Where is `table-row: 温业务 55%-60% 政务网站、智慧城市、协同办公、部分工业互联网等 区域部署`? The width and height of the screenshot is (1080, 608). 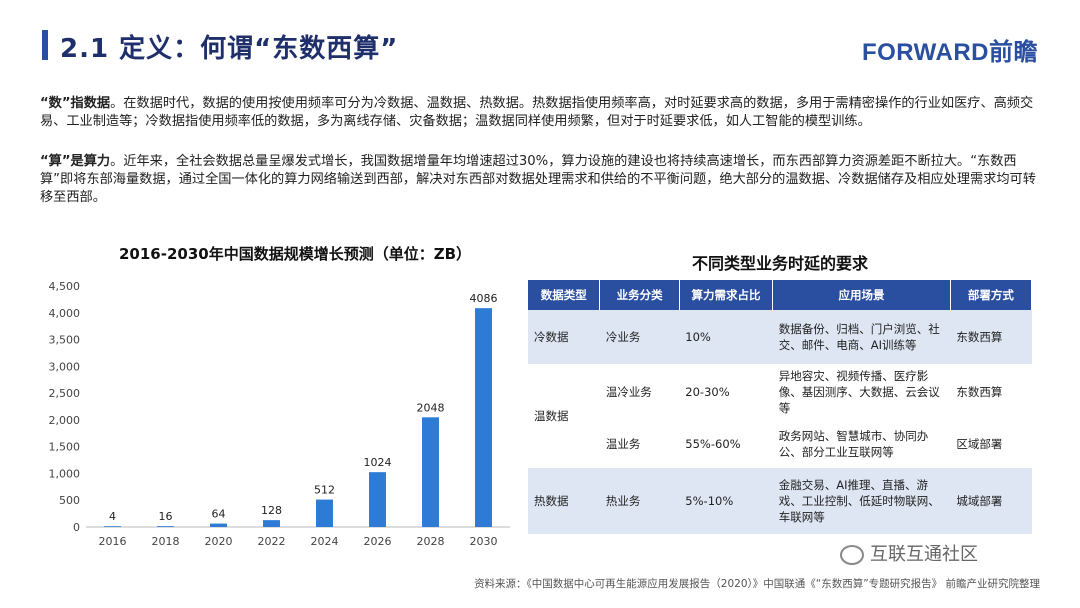 table-row: 温业务 55%-60% 政务网站、智慧城市、协同办公、部分工业互联网等 区域部署 is located at coordinates (780, 444).